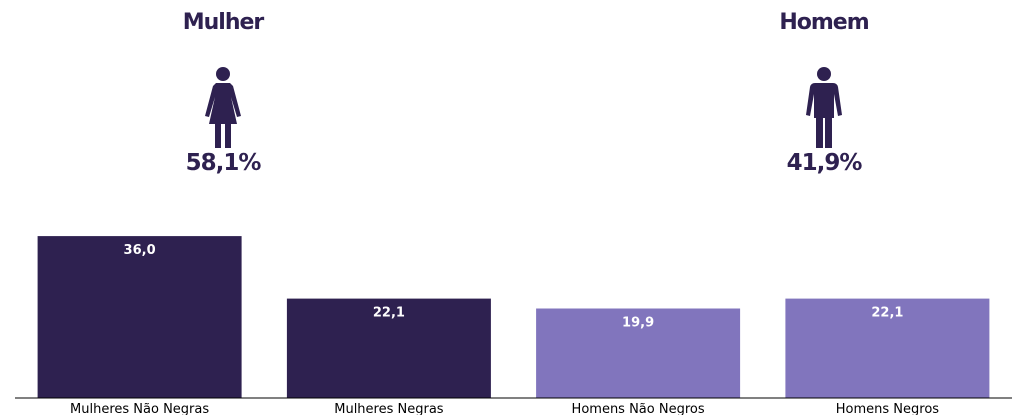 This screenshot has width=1017, height=415. What do you see at coordinates (389, 313) in the screenshot?
I see `bar-value-label-1: 22,1` at bounding box center [389, 313].